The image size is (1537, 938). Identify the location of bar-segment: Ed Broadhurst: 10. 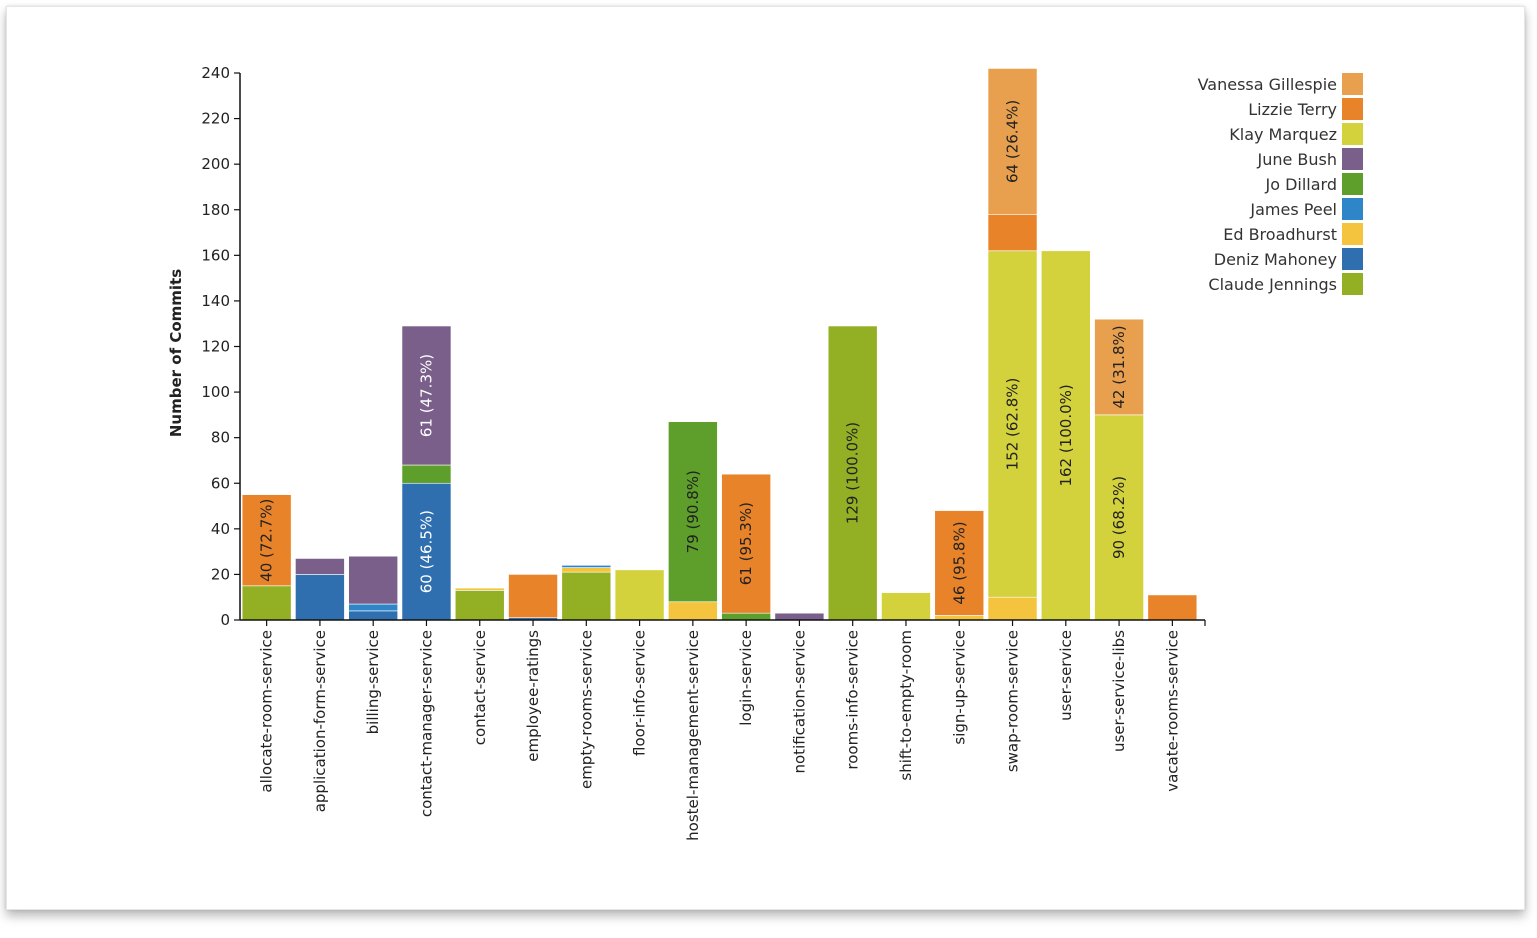
(1012, 608).